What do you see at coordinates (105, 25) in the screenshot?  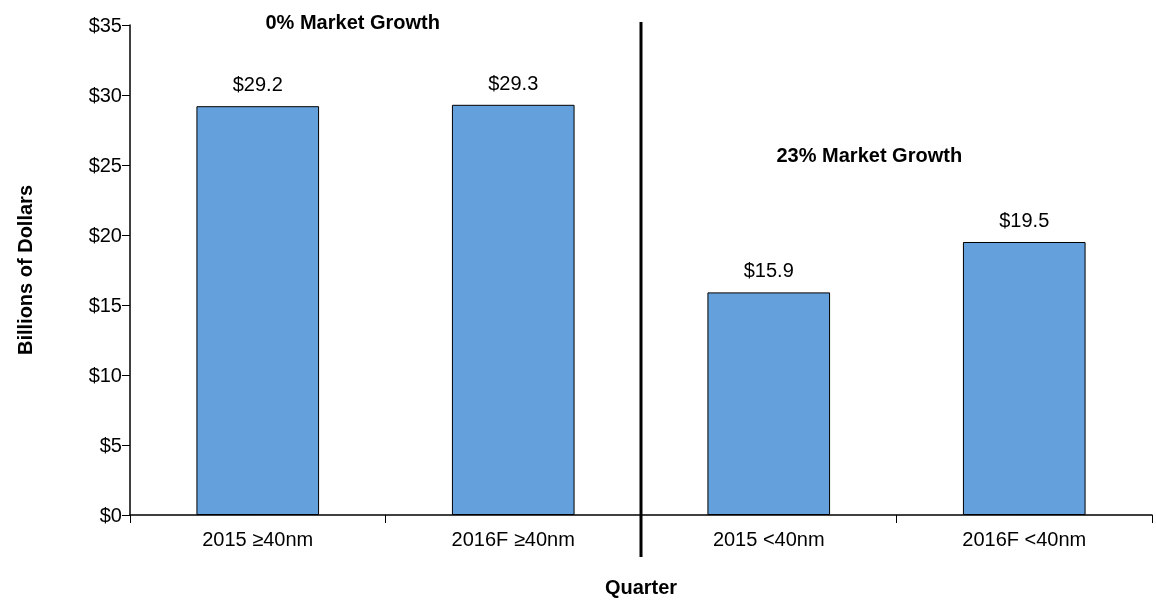 I see `y-tick-label: $35` at bounding box center [105, 25].